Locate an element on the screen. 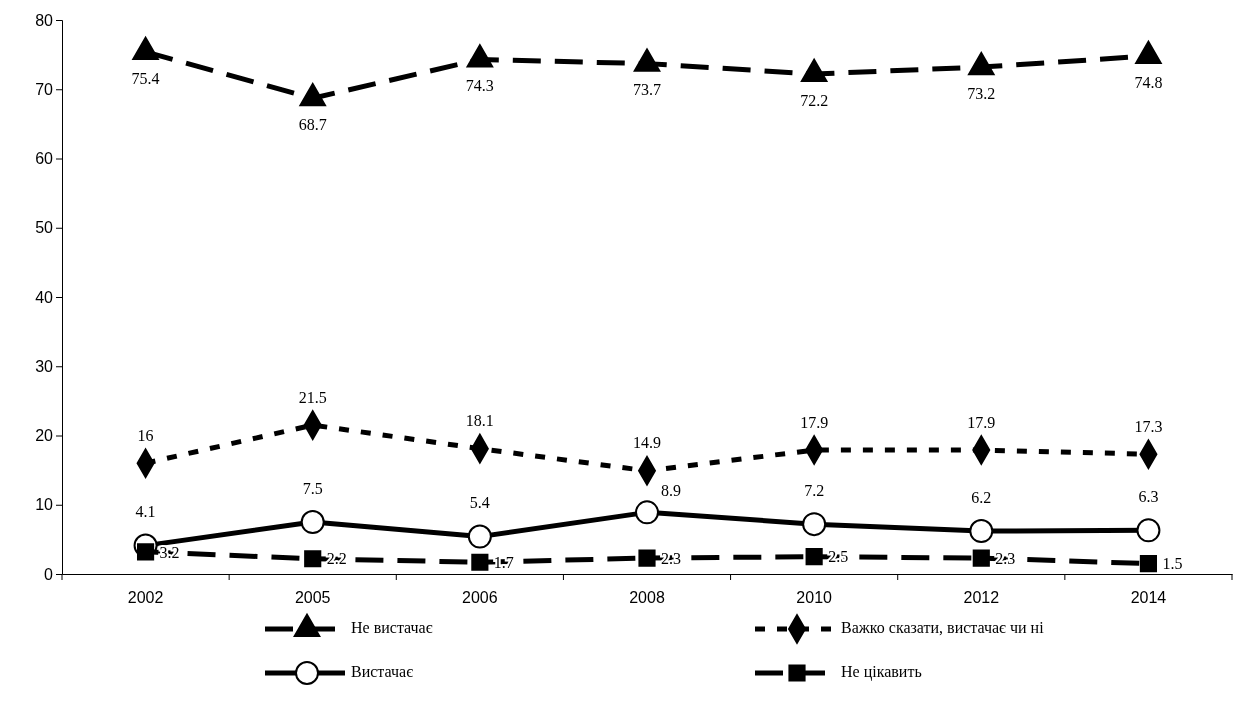  data-label: 4.1 is located at coordinates (145, 512).